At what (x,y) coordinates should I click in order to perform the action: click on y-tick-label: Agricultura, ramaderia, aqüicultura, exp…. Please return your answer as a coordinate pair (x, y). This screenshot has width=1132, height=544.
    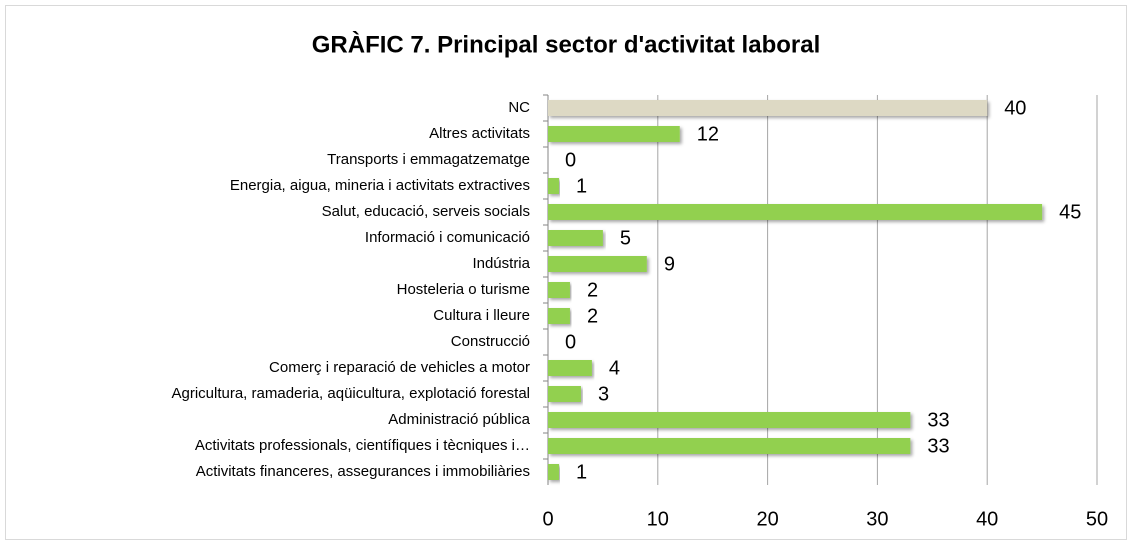
    Looking at the image, I should click on (350, 393).